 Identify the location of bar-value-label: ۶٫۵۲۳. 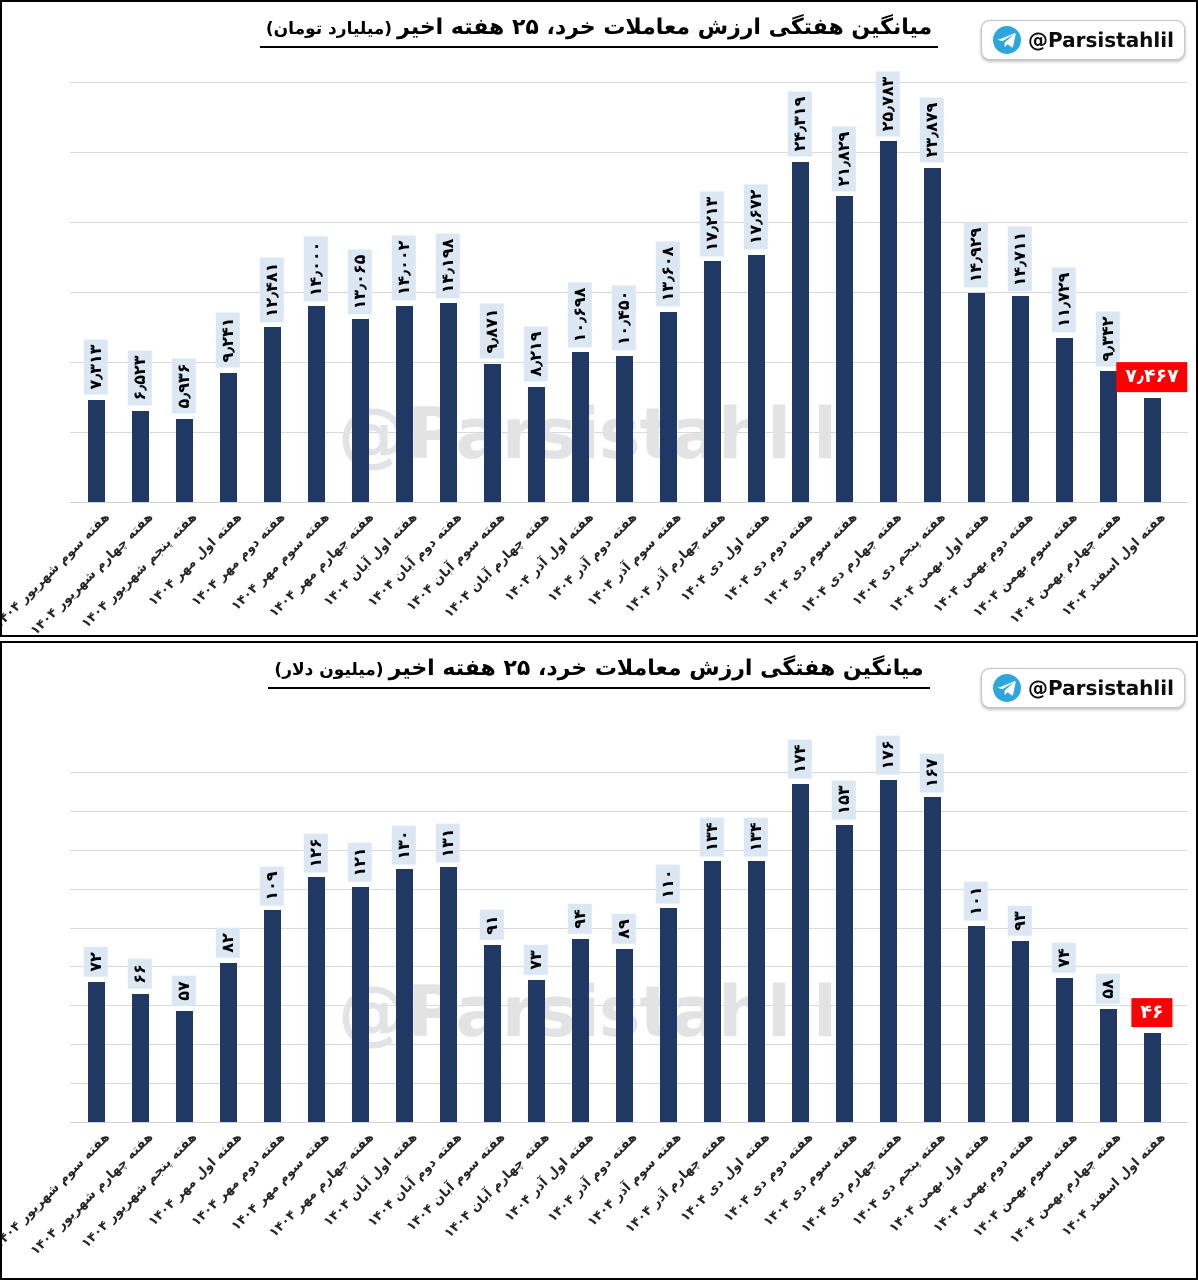
(140, 378).